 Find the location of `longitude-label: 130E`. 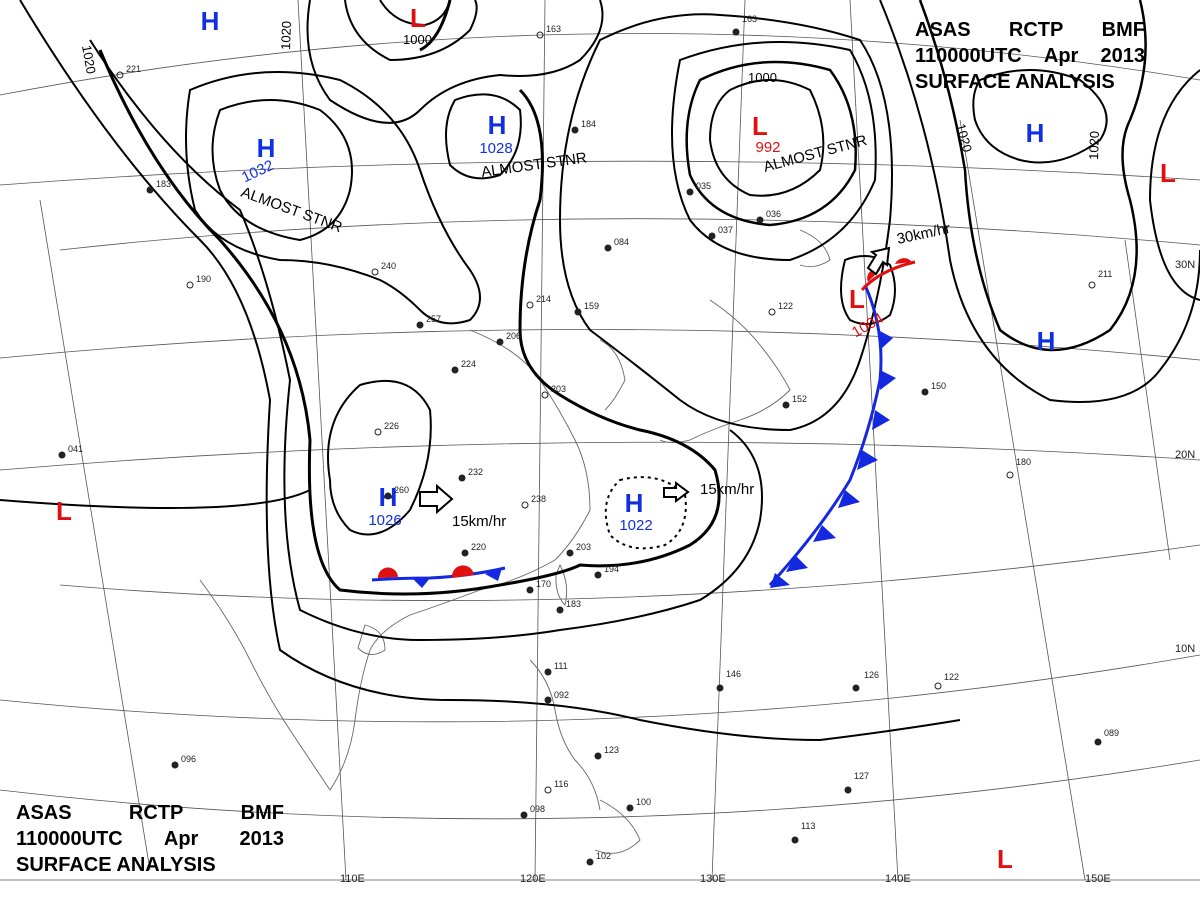

longitude-label: 130E is located at coordinates (713, 879).